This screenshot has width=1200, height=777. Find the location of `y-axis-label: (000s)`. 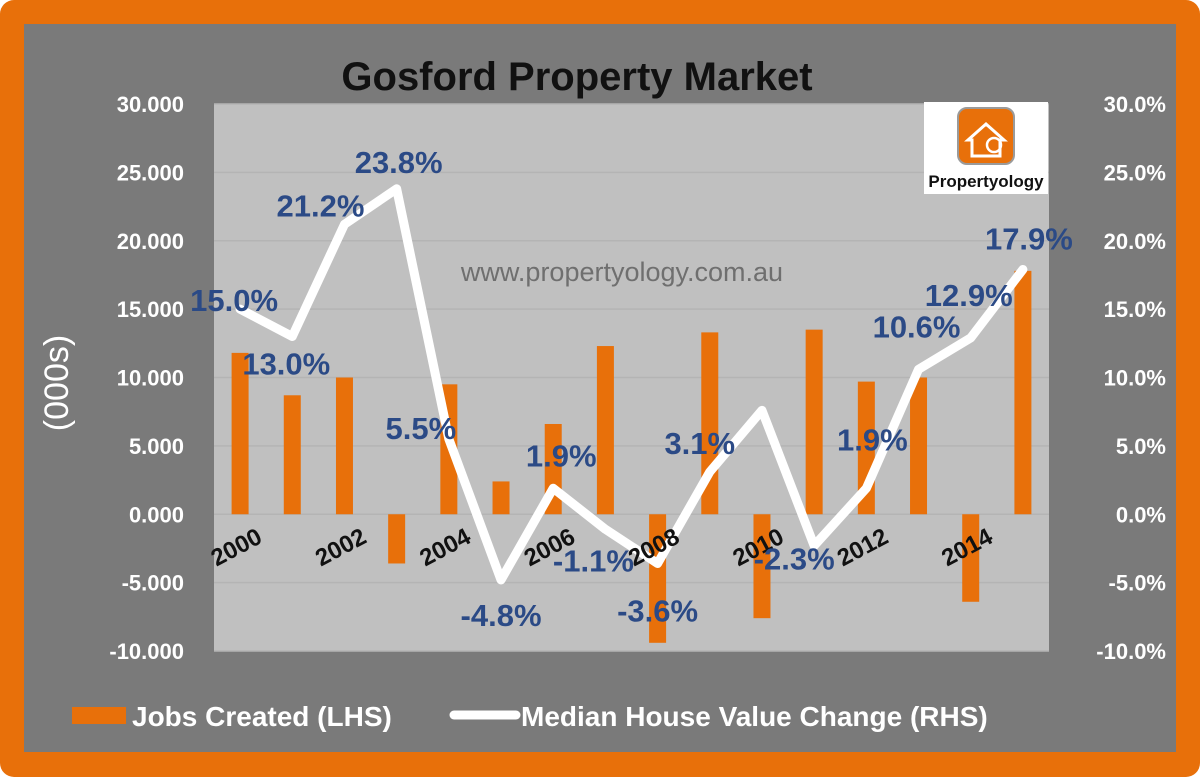

y-axis-label: (000s) is located at coordinates (57, 383).